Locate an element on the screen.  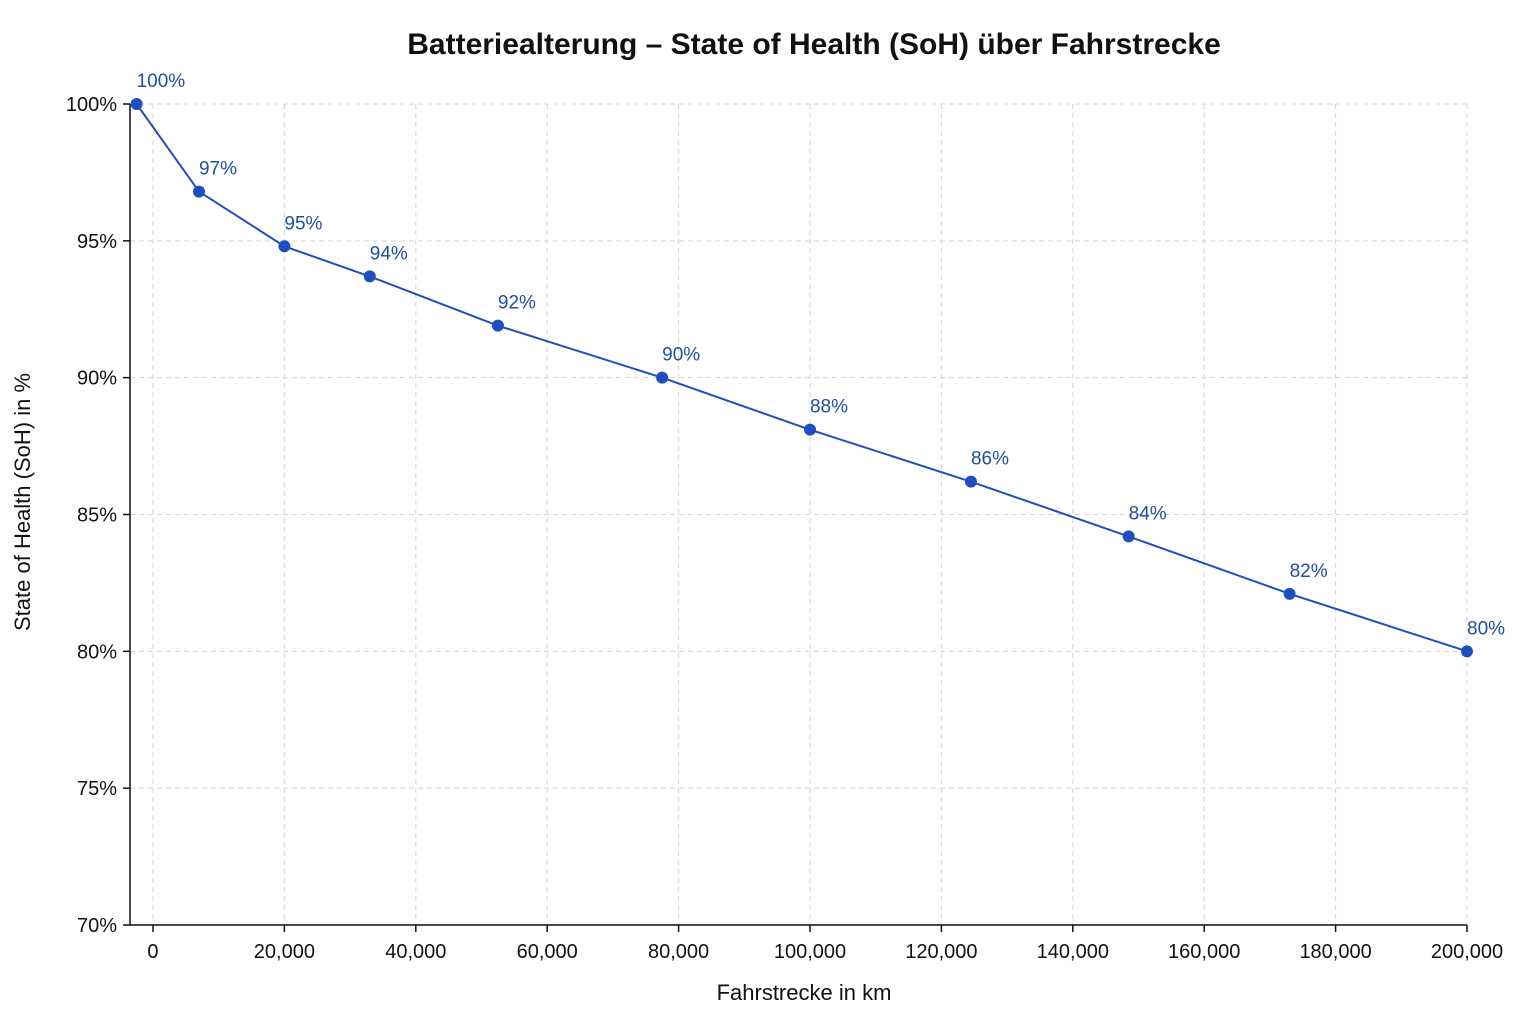
x-tick-label-2: 40,000 is located at coordinates (415, 952).